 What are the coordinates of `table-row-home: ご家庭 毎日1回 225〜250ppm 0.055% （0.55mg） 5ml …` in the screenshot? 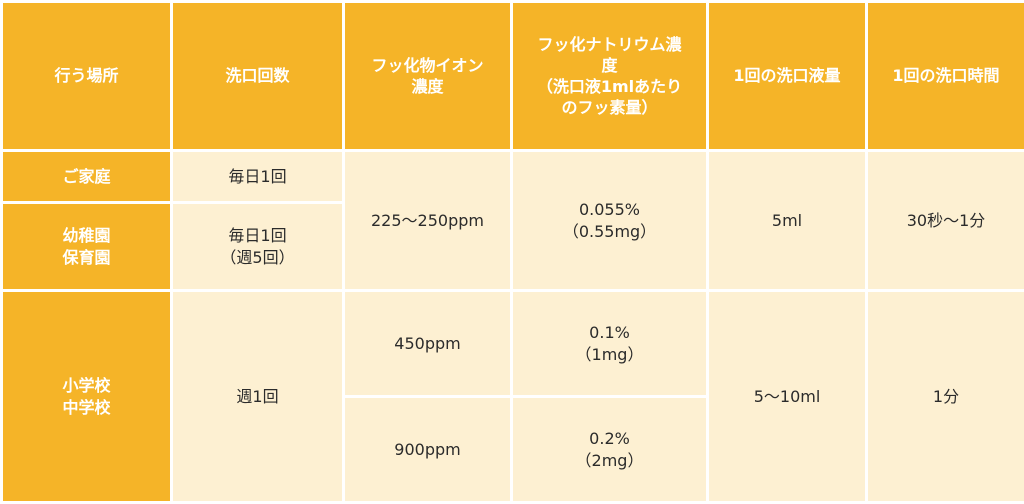 It's located at (513, 177).